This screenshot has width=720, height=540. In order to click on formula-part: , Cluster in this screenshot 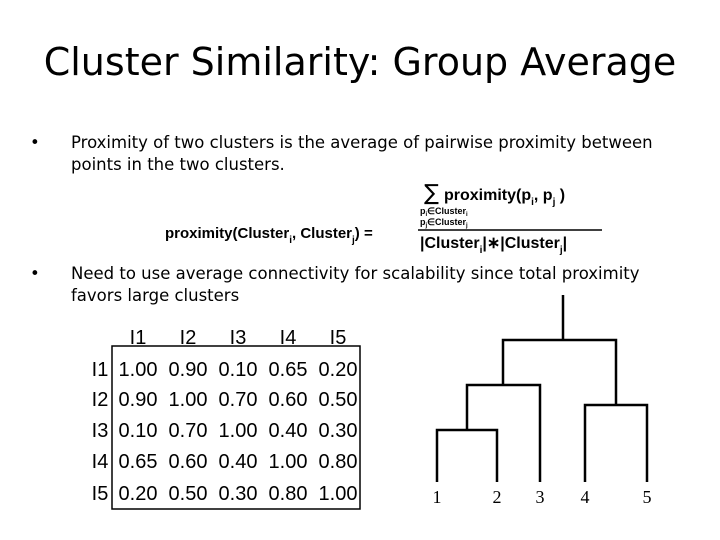, I will do `click(322, 233)`.